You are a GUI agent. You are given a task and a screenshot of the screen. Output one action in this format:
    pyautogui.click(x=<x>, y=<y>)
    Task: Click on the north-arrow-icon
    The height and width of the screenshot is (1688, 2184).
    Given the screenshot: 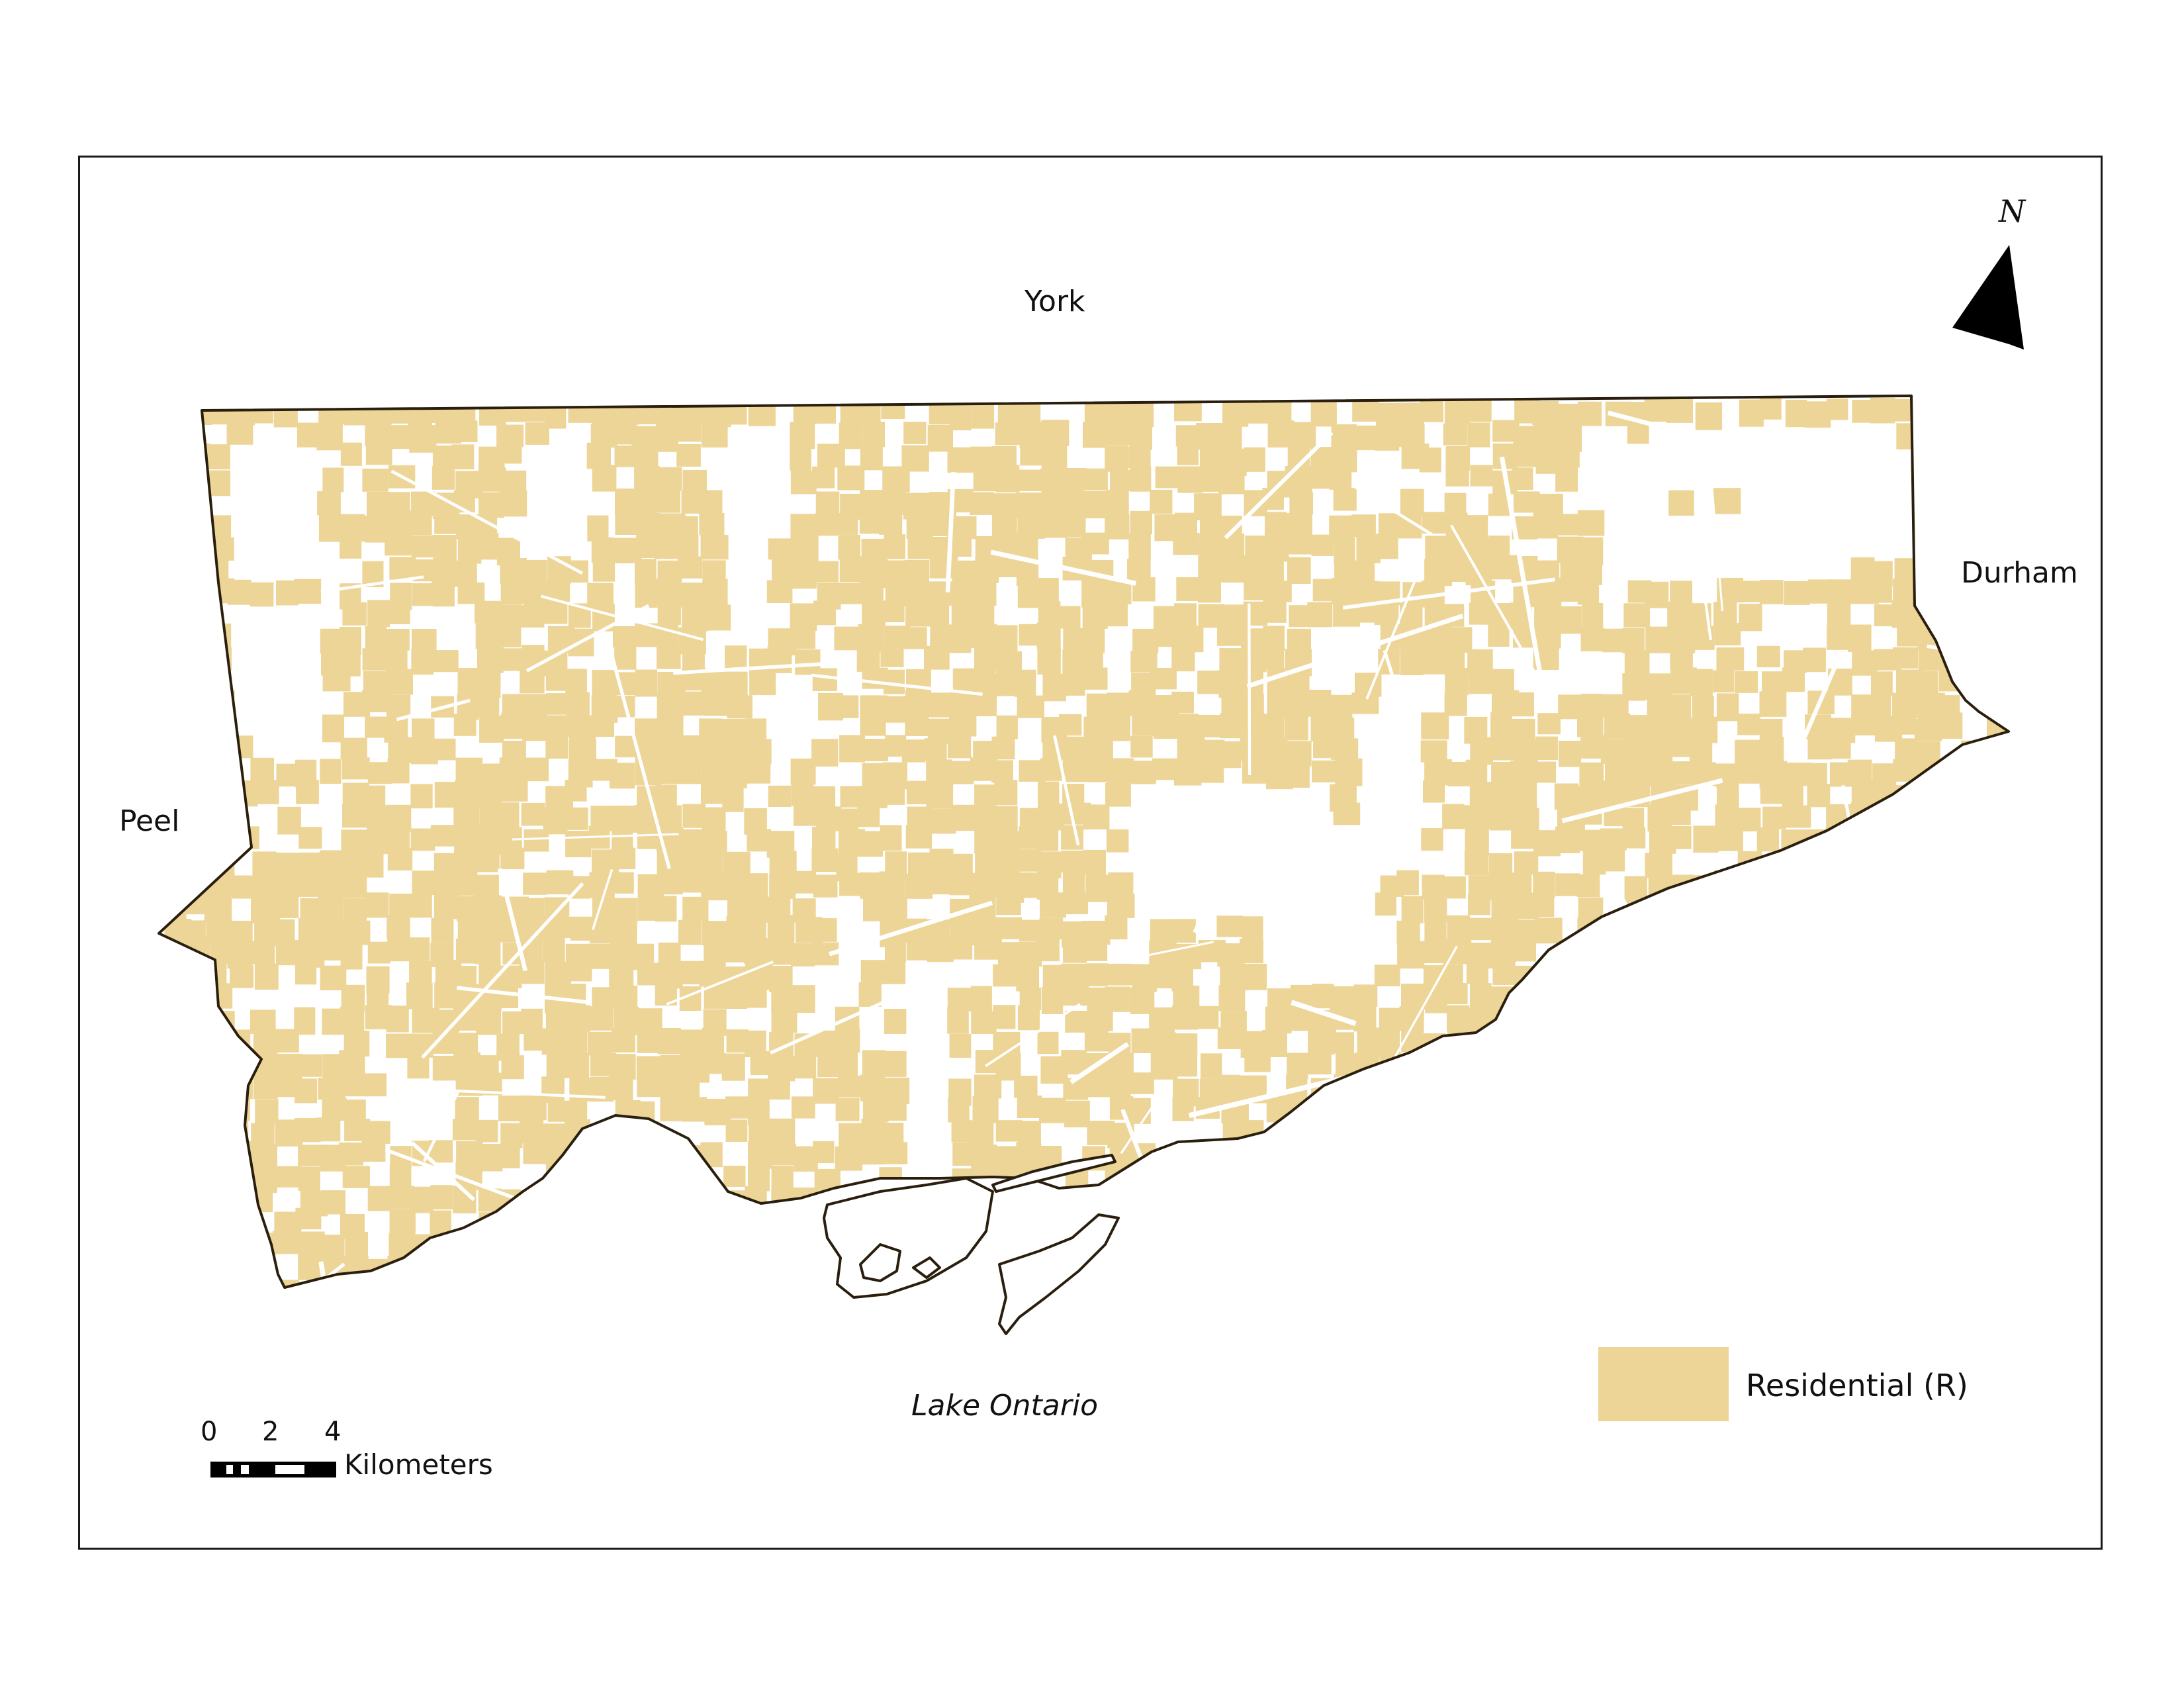 What is the action you would take?
    pyautogui.click(x=1988, y=297)
    